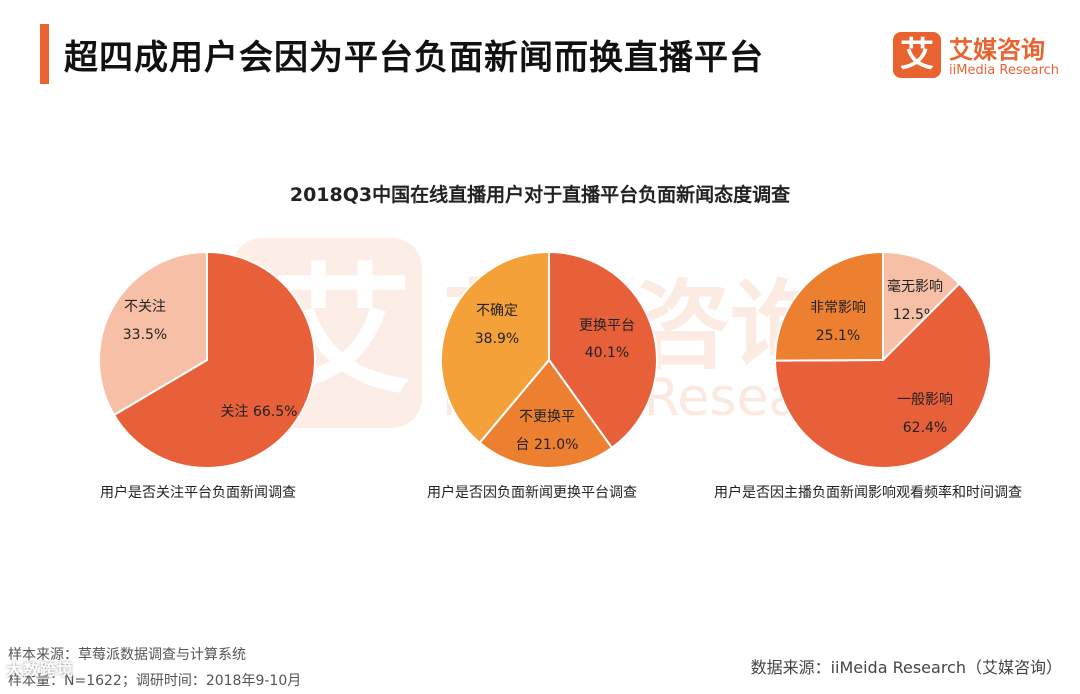 This screenshot has height=694, width=1080. What do you see at coordinates (925, 400) in the screenshot?
I see `slice-label-name: 一般影响` at bounding box center [925, 400].